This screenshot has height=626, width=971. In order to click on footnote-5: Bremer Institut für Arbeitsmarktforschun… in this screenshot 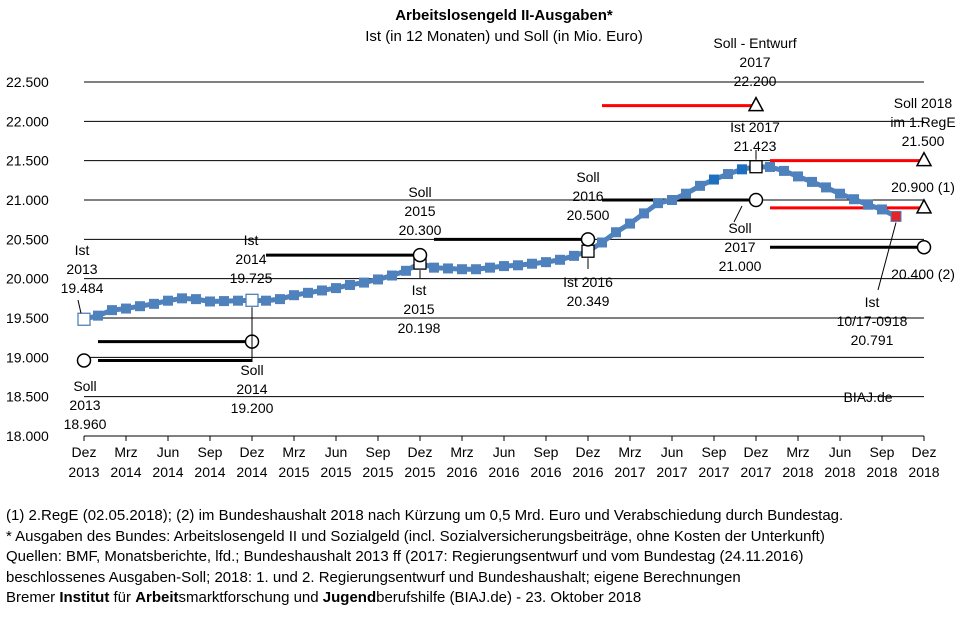, I will do `click(324, 597)`.